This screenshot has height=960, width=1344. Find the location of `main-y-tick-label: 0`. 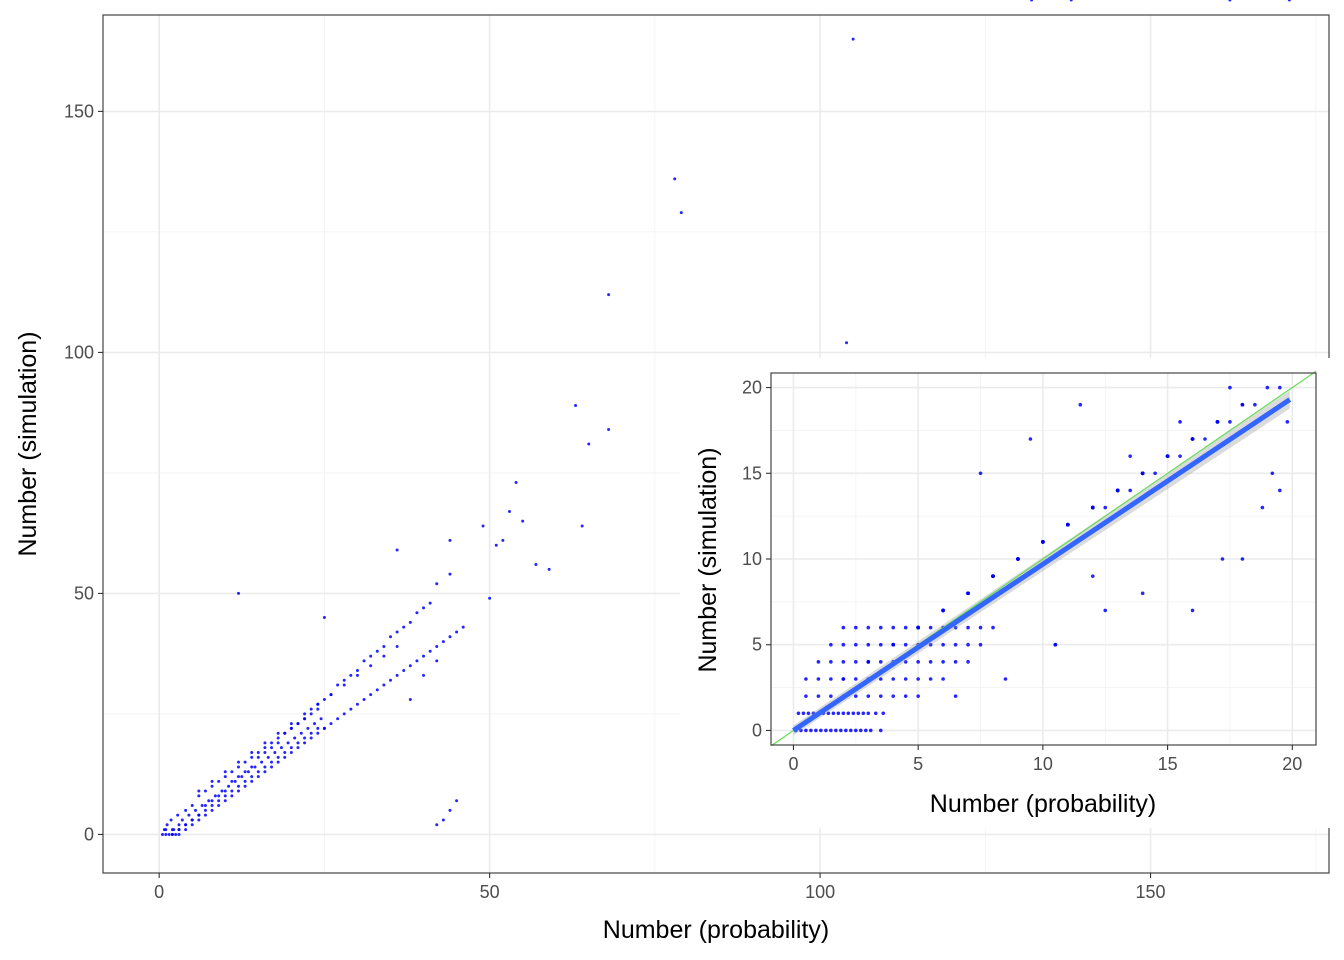

main-y-tick-label: 0 is located at coordinates (89, 834).